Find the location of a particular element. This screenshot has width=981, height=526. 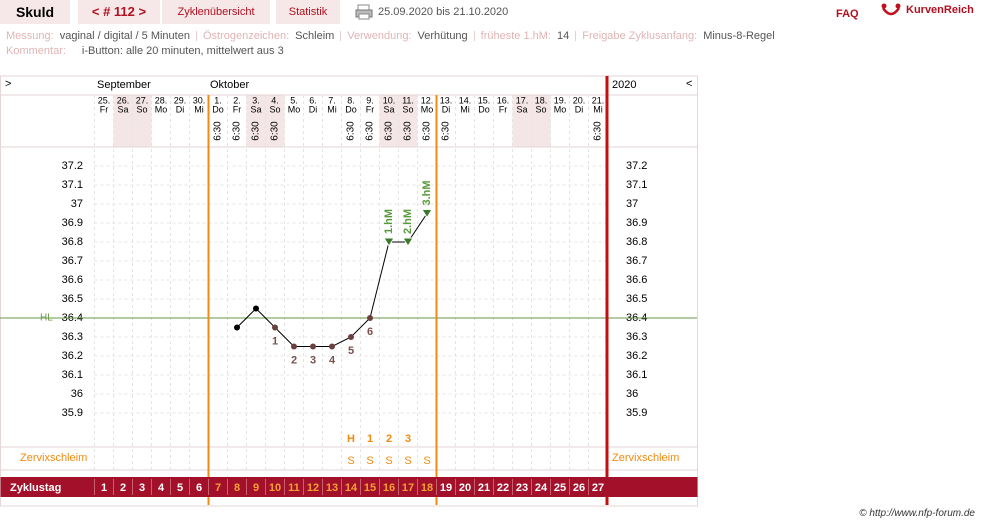

day-number: 18. is located at coordinates (541, 100).